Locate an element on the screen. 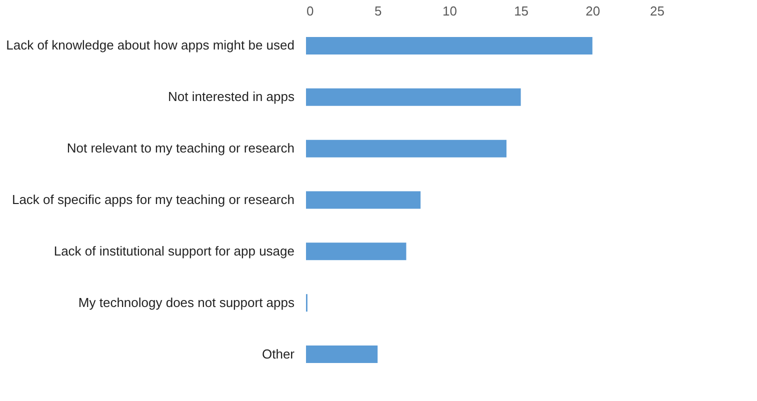 This screenshot has width=757, height=401. x-tick-label: 10 is located at coordinates (449, 11).